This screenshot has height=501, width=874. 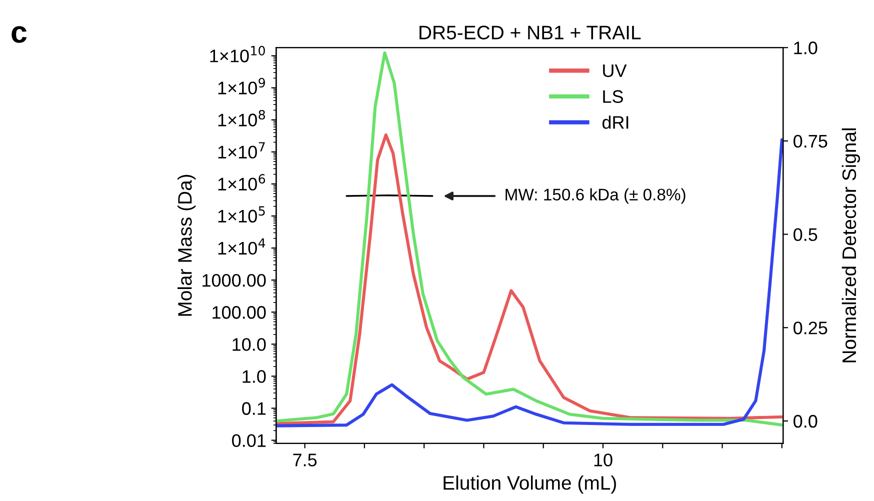 What do you see at coordinates (811, 141) in the screenshot?
I see `y2-tick-label: 0.75` at bounding box center [811, 141].